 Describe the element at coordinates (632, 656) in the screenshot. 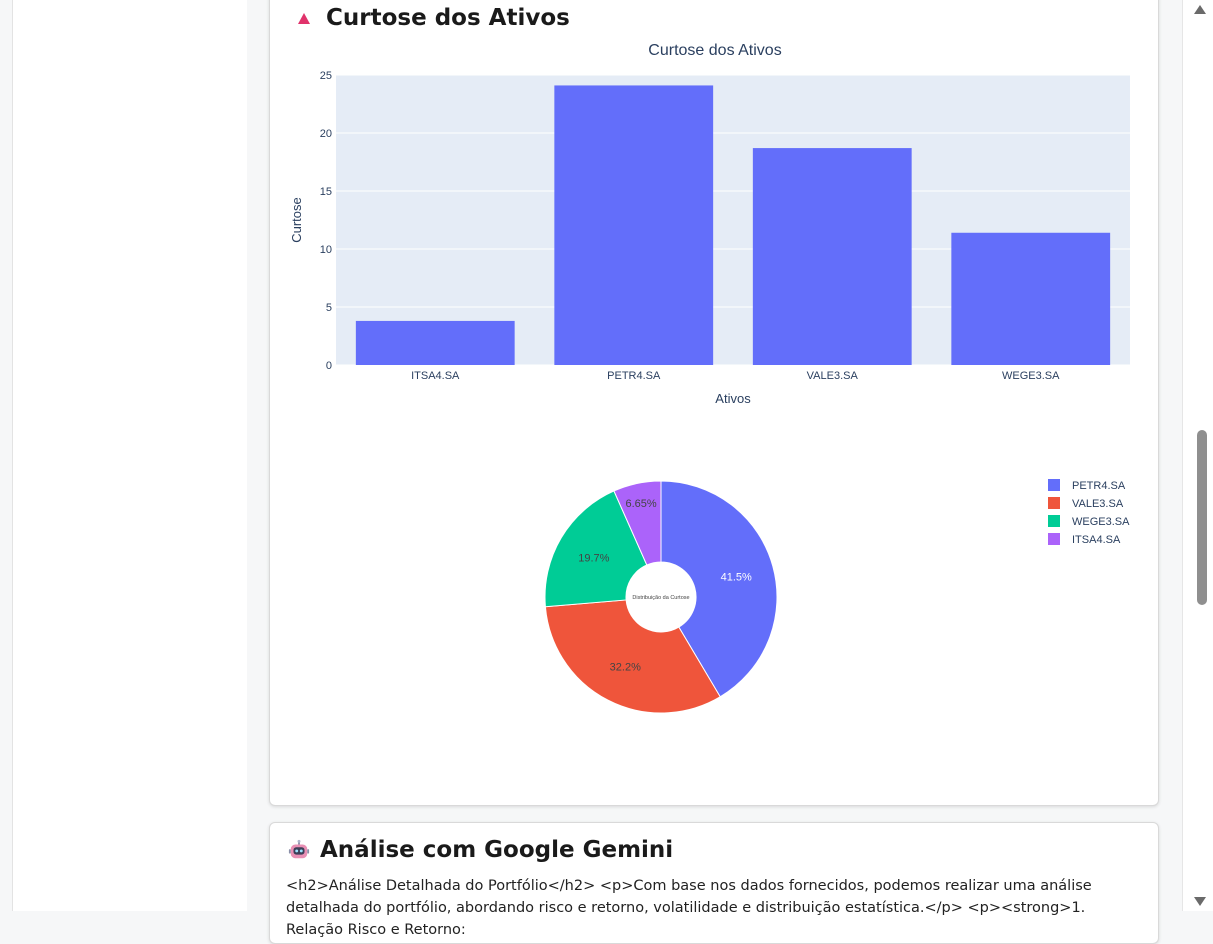

I see `pie-slice-vale3-sa` at that location.